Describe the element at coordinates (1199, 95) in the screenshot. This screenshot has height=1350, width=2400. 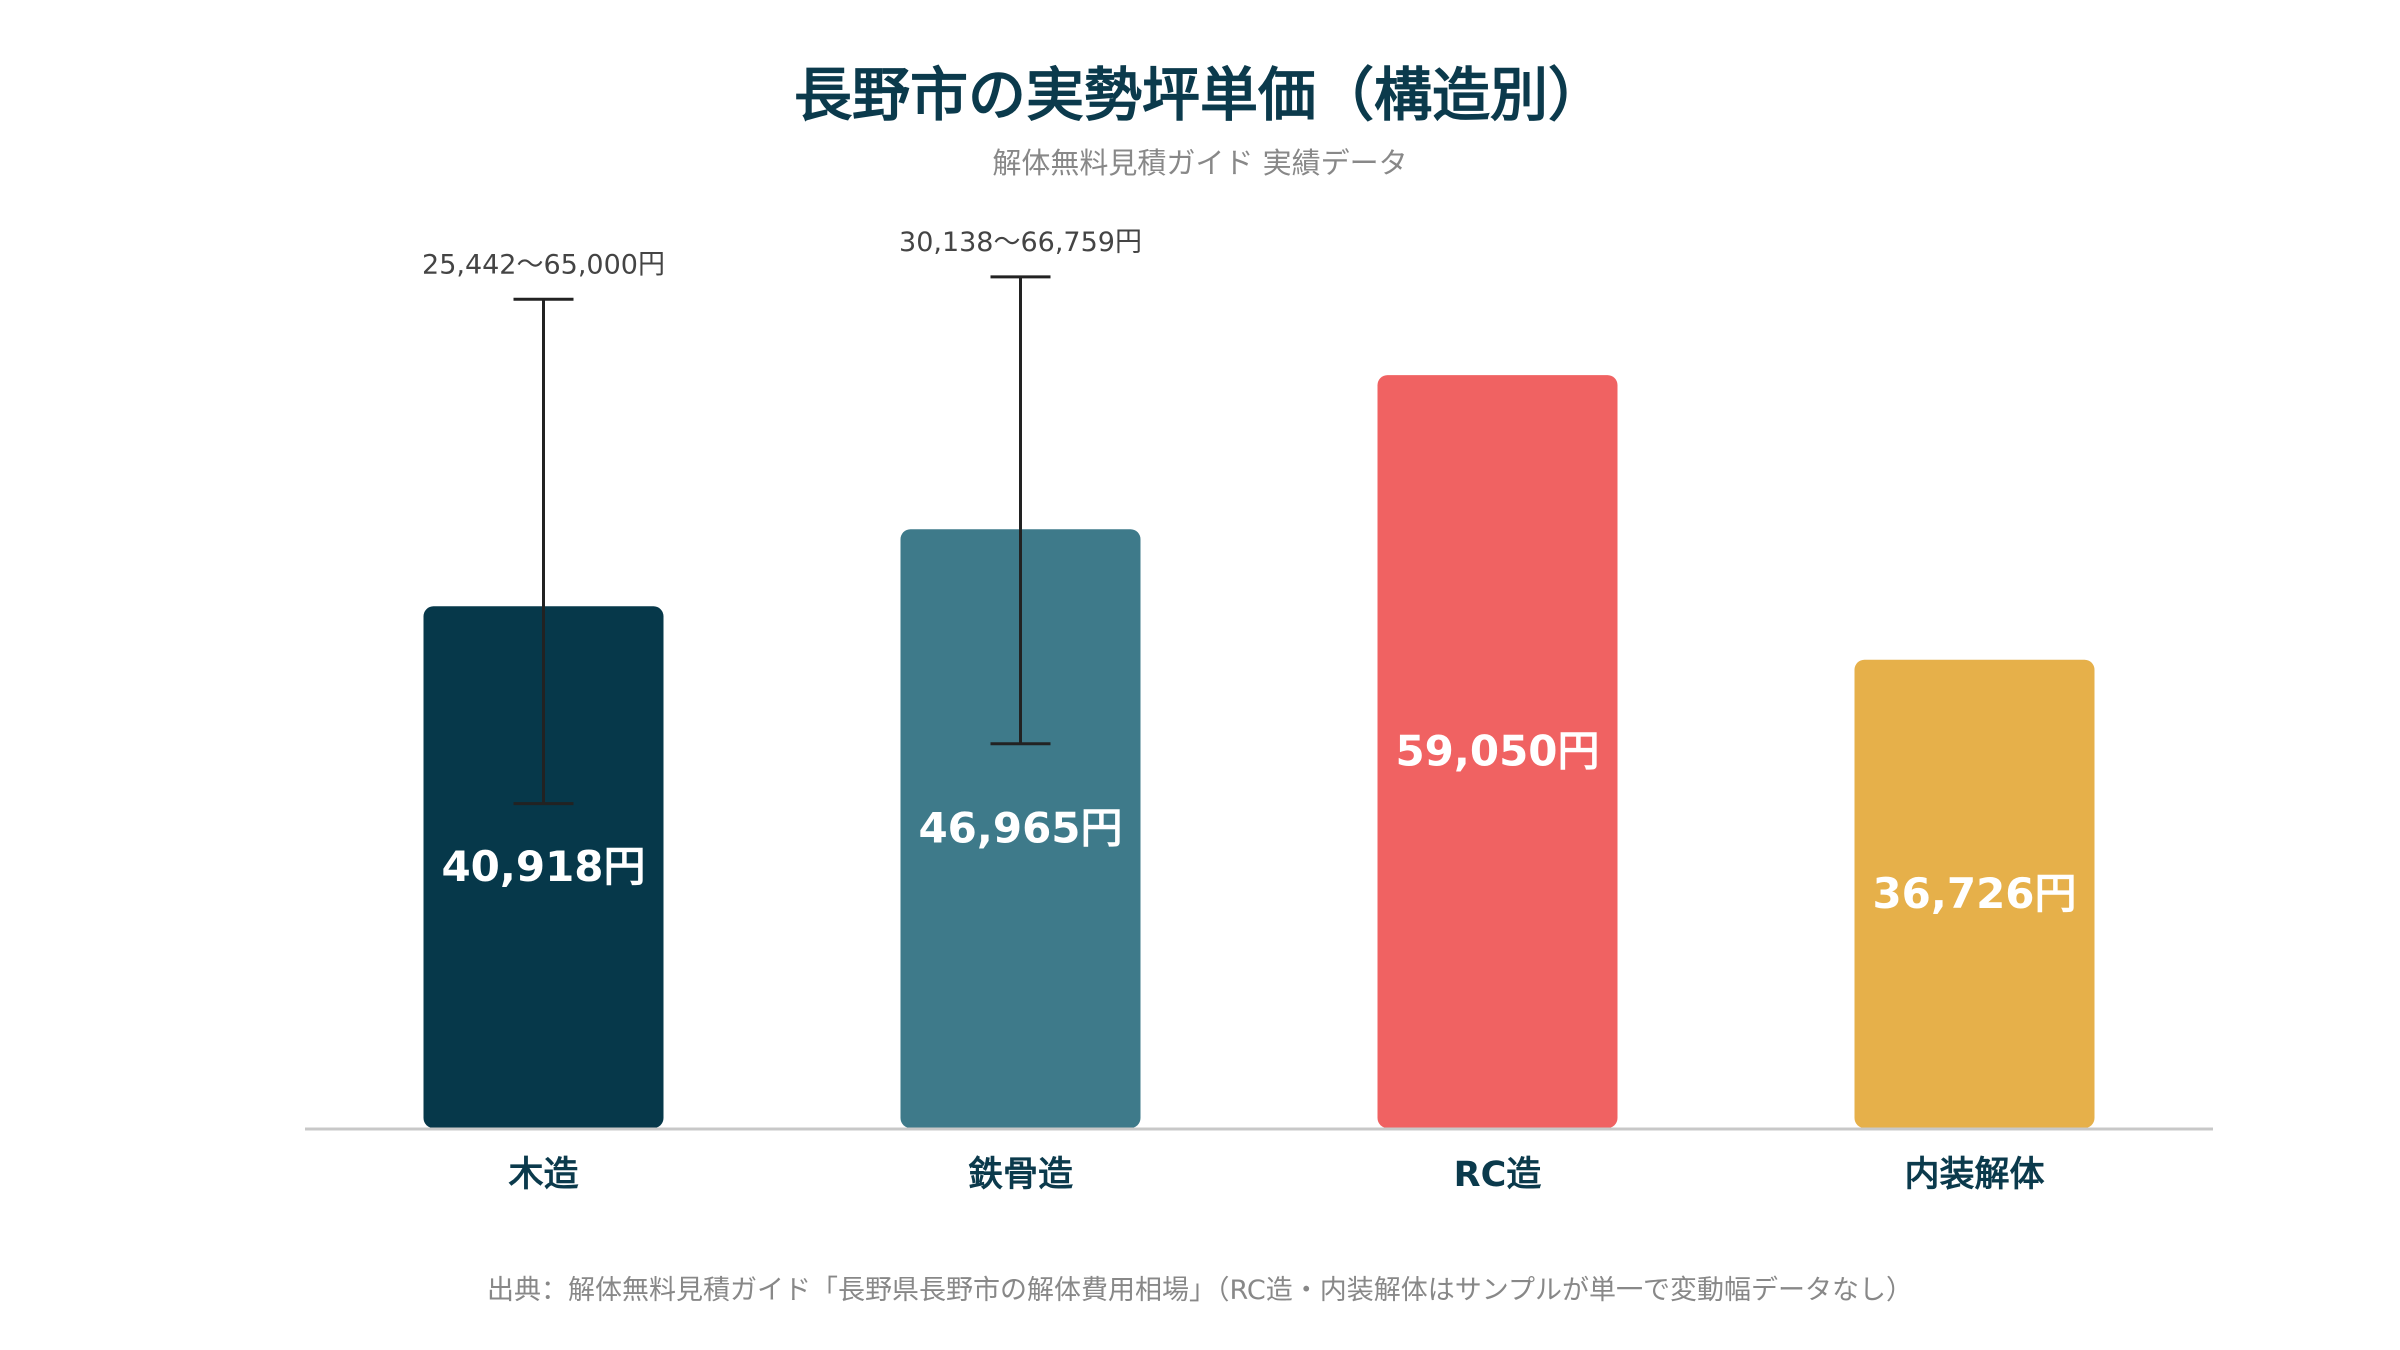
I see `chart-title: 長野市の実勢坪単価（構造別）` at that location.